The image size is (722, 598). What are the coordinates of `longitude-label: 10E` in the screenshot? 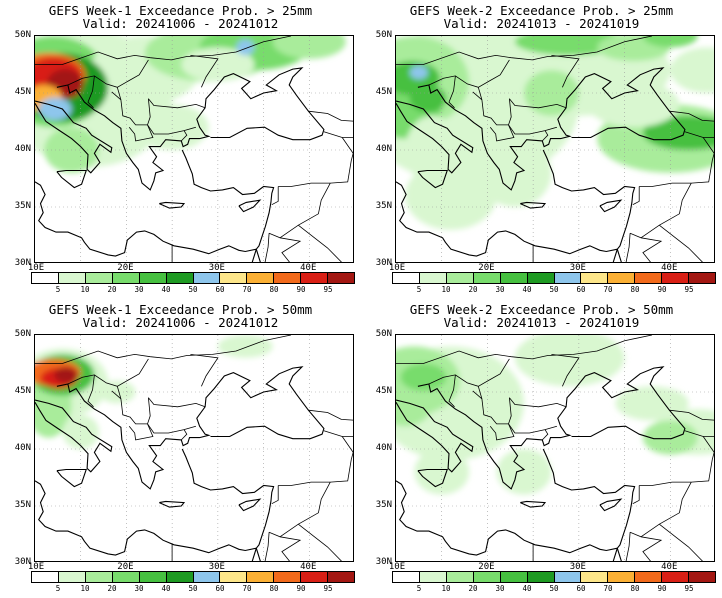 It's located at (36, 268).